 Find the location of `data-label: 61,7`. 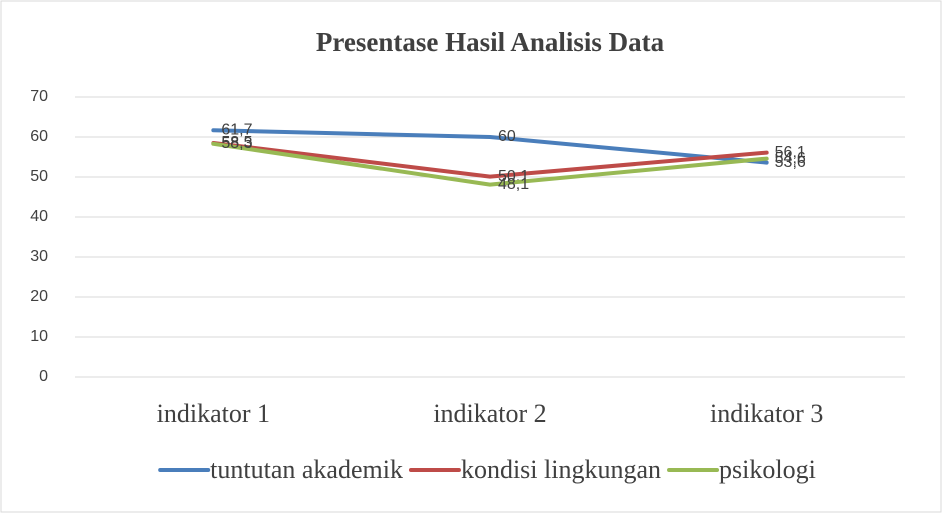

data-label: 61,7 is located at coordinates (236, 129).